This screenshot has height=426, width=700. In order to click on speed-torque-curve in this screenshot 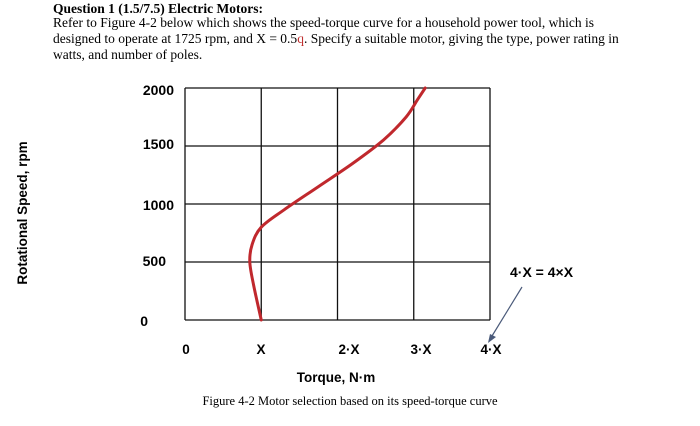, I will do `click(337, 204)`.